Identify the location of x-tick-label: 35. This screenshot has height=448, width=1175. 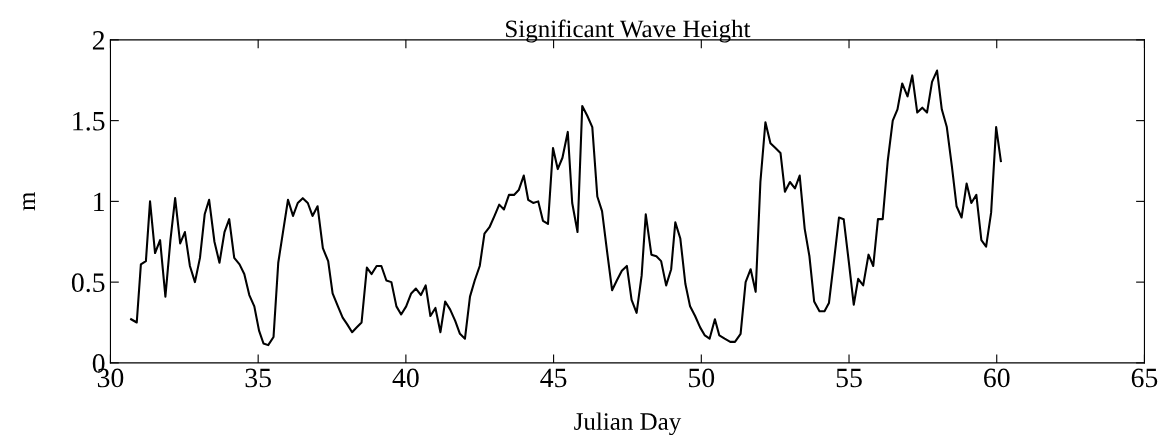
(258, 378).